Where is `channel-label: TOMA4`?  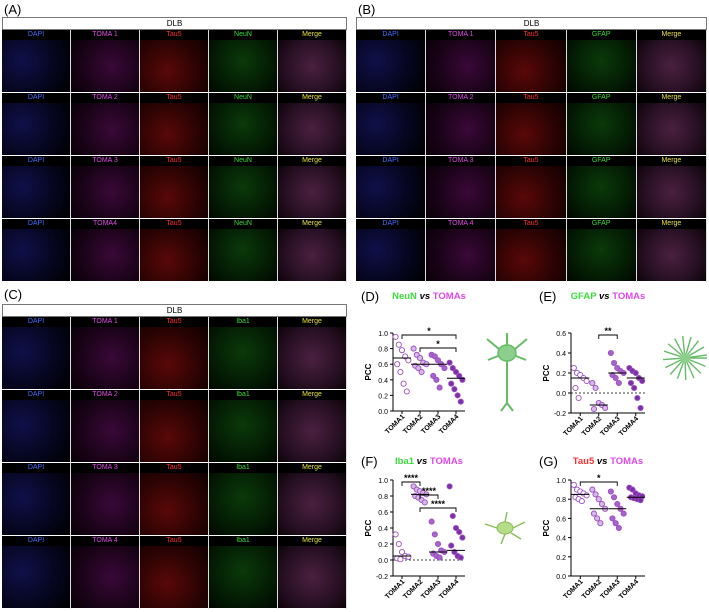
channel-label: TOMA4 is located at coordinates (105, 224).